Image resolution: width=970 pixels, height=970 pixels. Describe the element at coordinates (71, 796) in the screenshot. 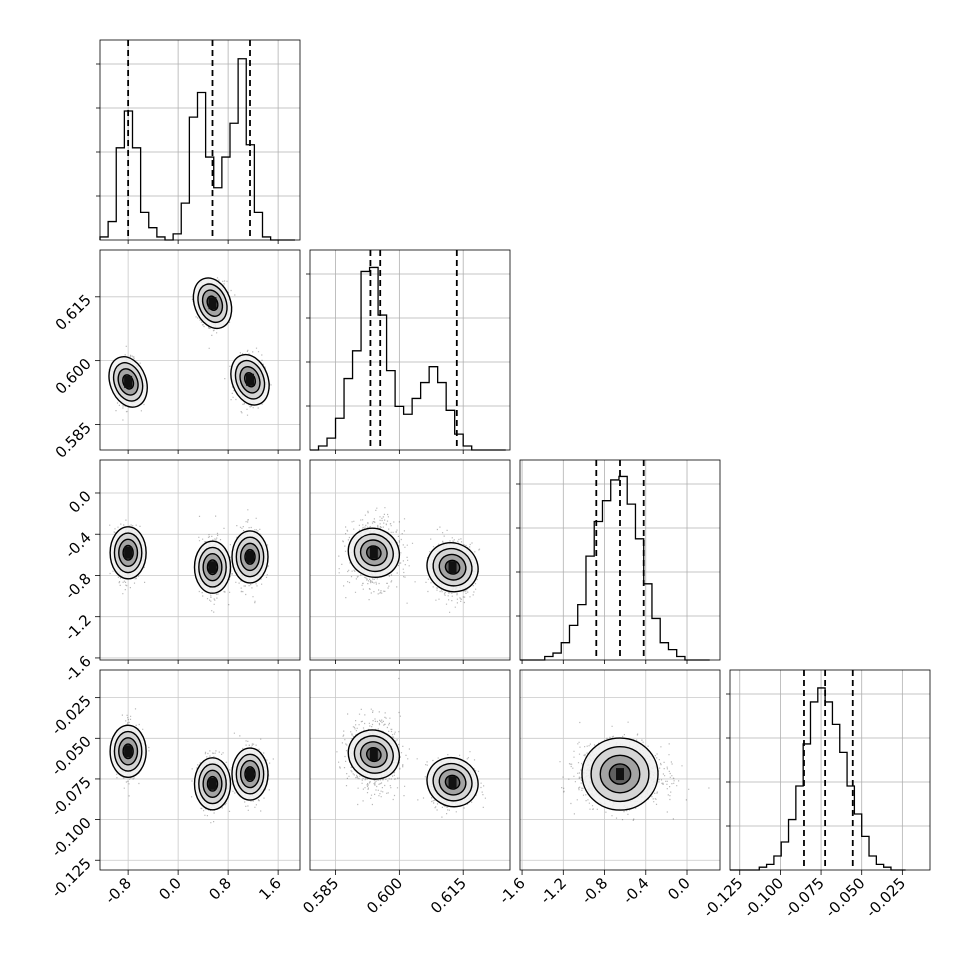

I see `y-tick-label-3-2: -0.075` at that location.